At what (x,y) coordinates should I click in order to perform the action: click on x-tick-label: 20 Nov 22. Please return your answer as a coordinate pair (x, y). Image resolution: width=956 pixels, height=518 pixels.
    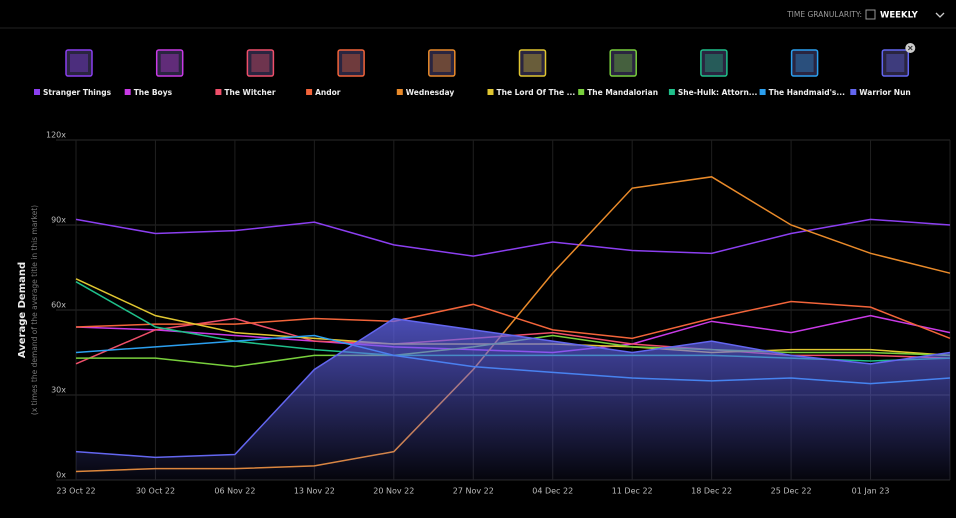
    Looking at the image, I should click on (393, 491).